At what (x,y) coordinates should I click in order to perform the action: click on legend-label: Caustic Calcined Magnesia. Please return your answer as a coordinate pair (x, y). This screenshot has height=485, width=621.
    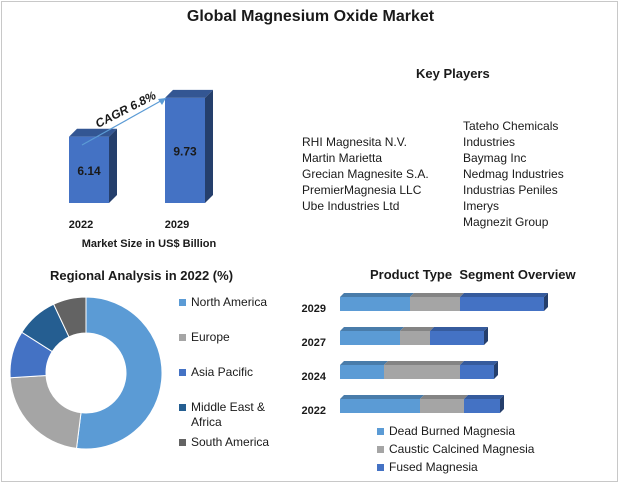
    Looking at the image, I should click on (462, 449).